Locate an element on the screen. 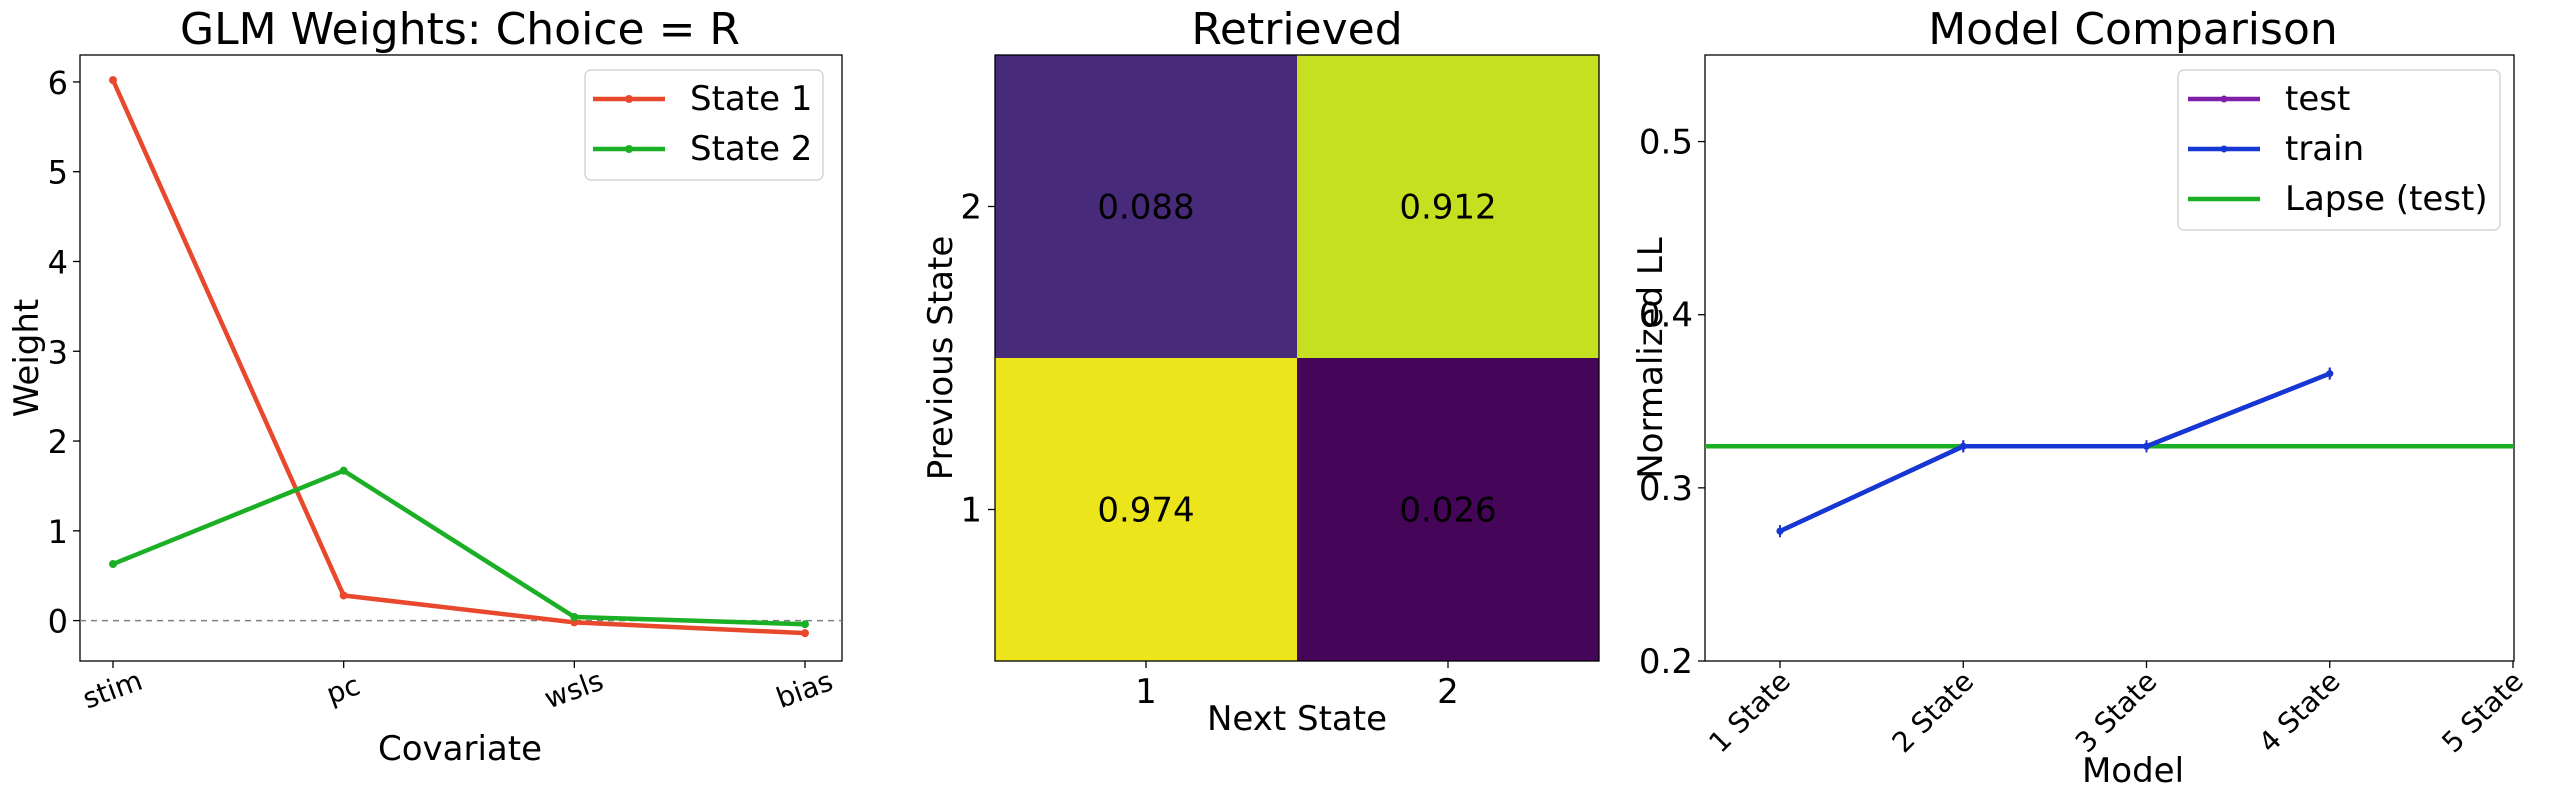 The image size is (2560, 800). heatmap-value-r2-c1: 0.088 is located at coordinates (1145, 208).